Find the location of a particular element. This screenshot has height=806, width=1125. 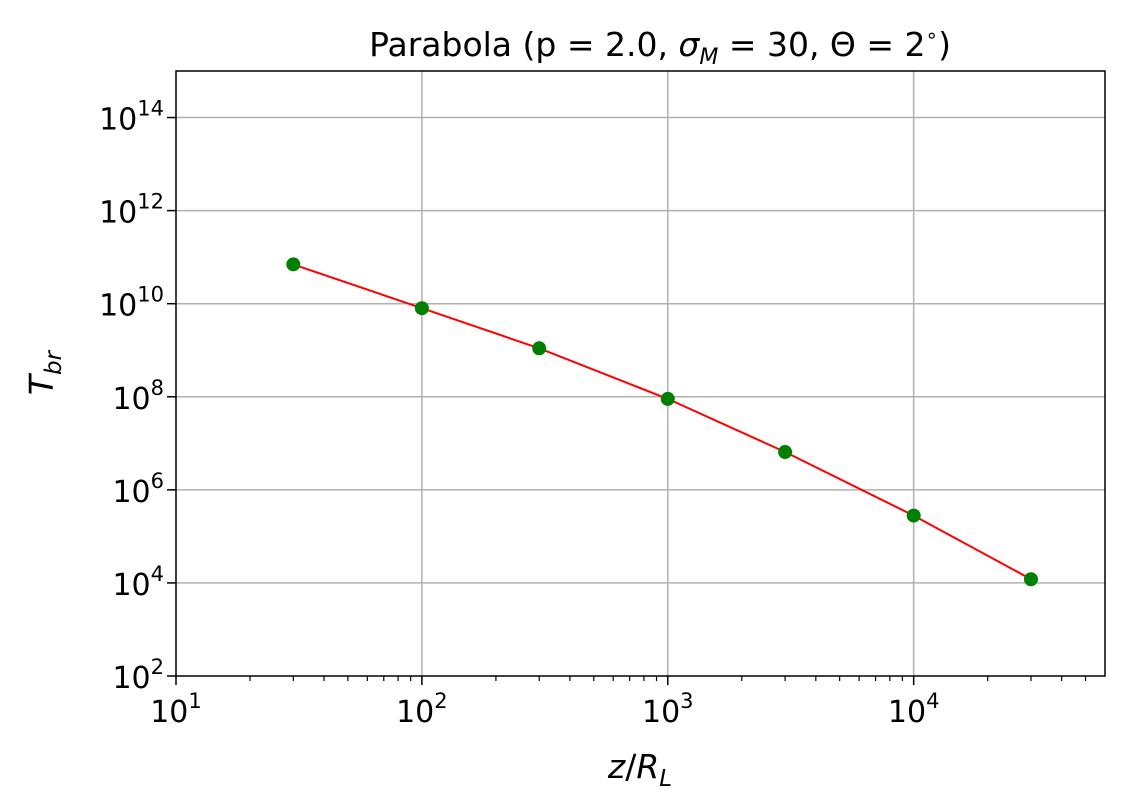

y-tick-label: 10¹² is located at coordinates (131, 210).